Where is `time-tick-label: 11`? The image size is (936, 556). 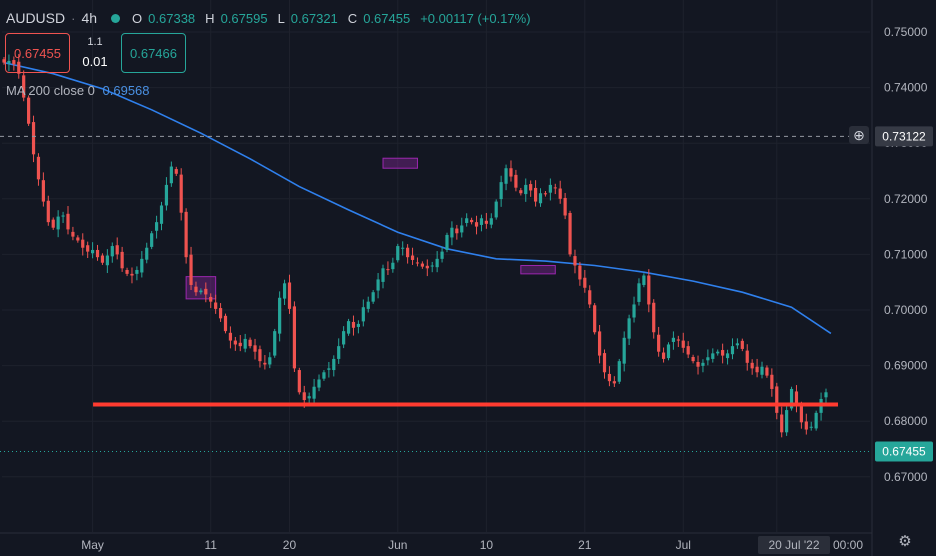 time-tick-label: 11 is located at coordinates (210, 545).